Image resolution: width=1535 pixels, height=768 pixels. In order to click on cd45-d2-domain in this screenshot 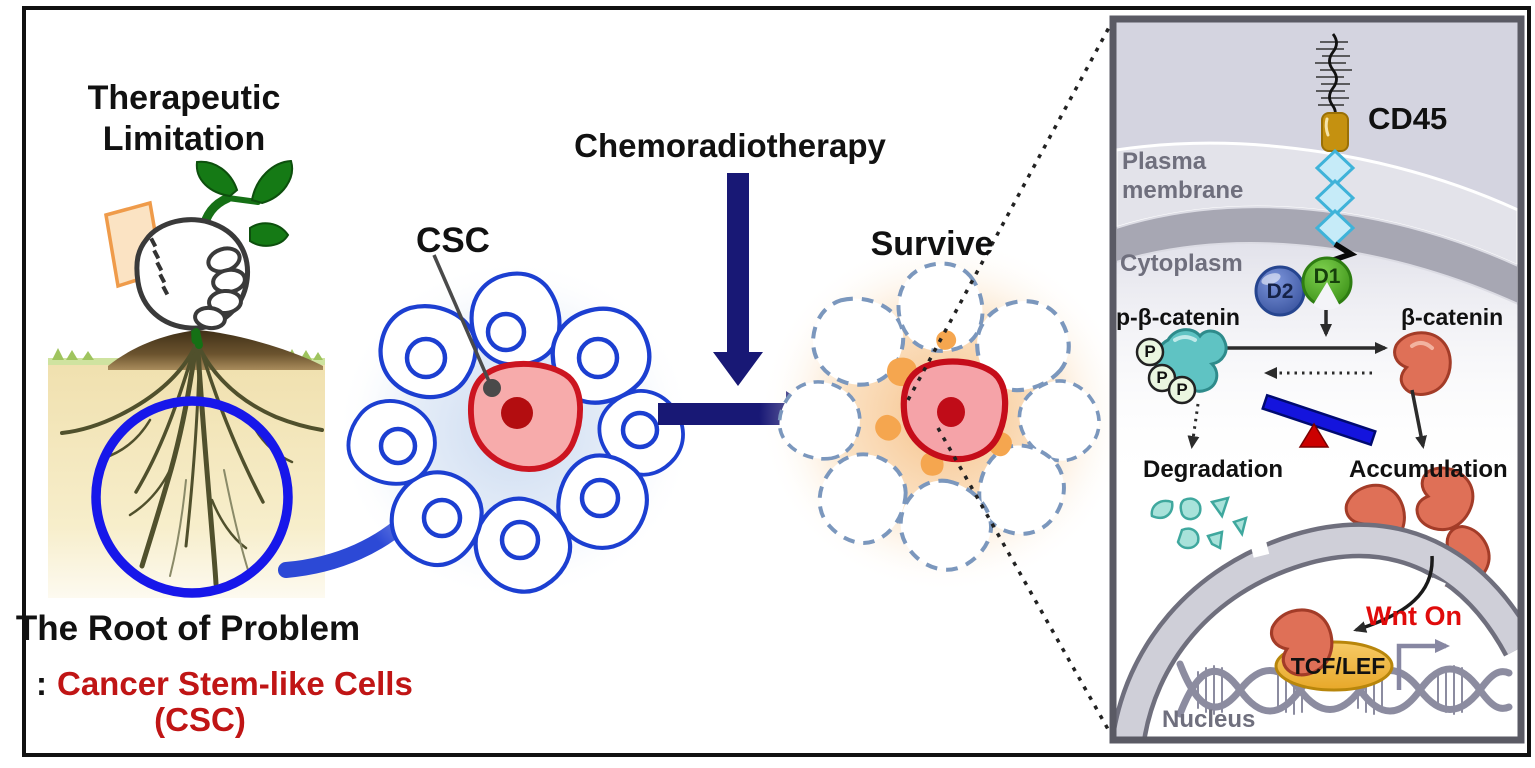, I will do `click(1280, 291)`.